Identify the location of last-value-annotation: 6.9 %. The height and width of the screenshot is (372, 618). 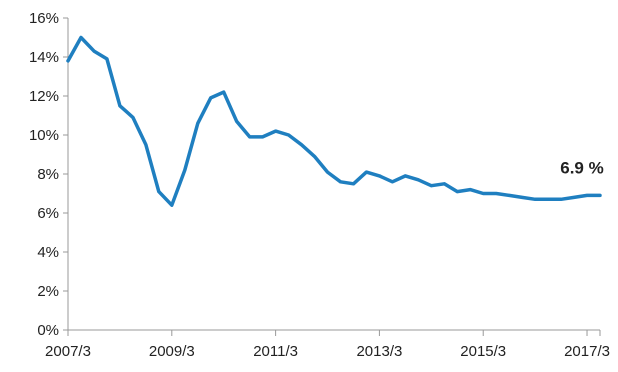
(581, 167).